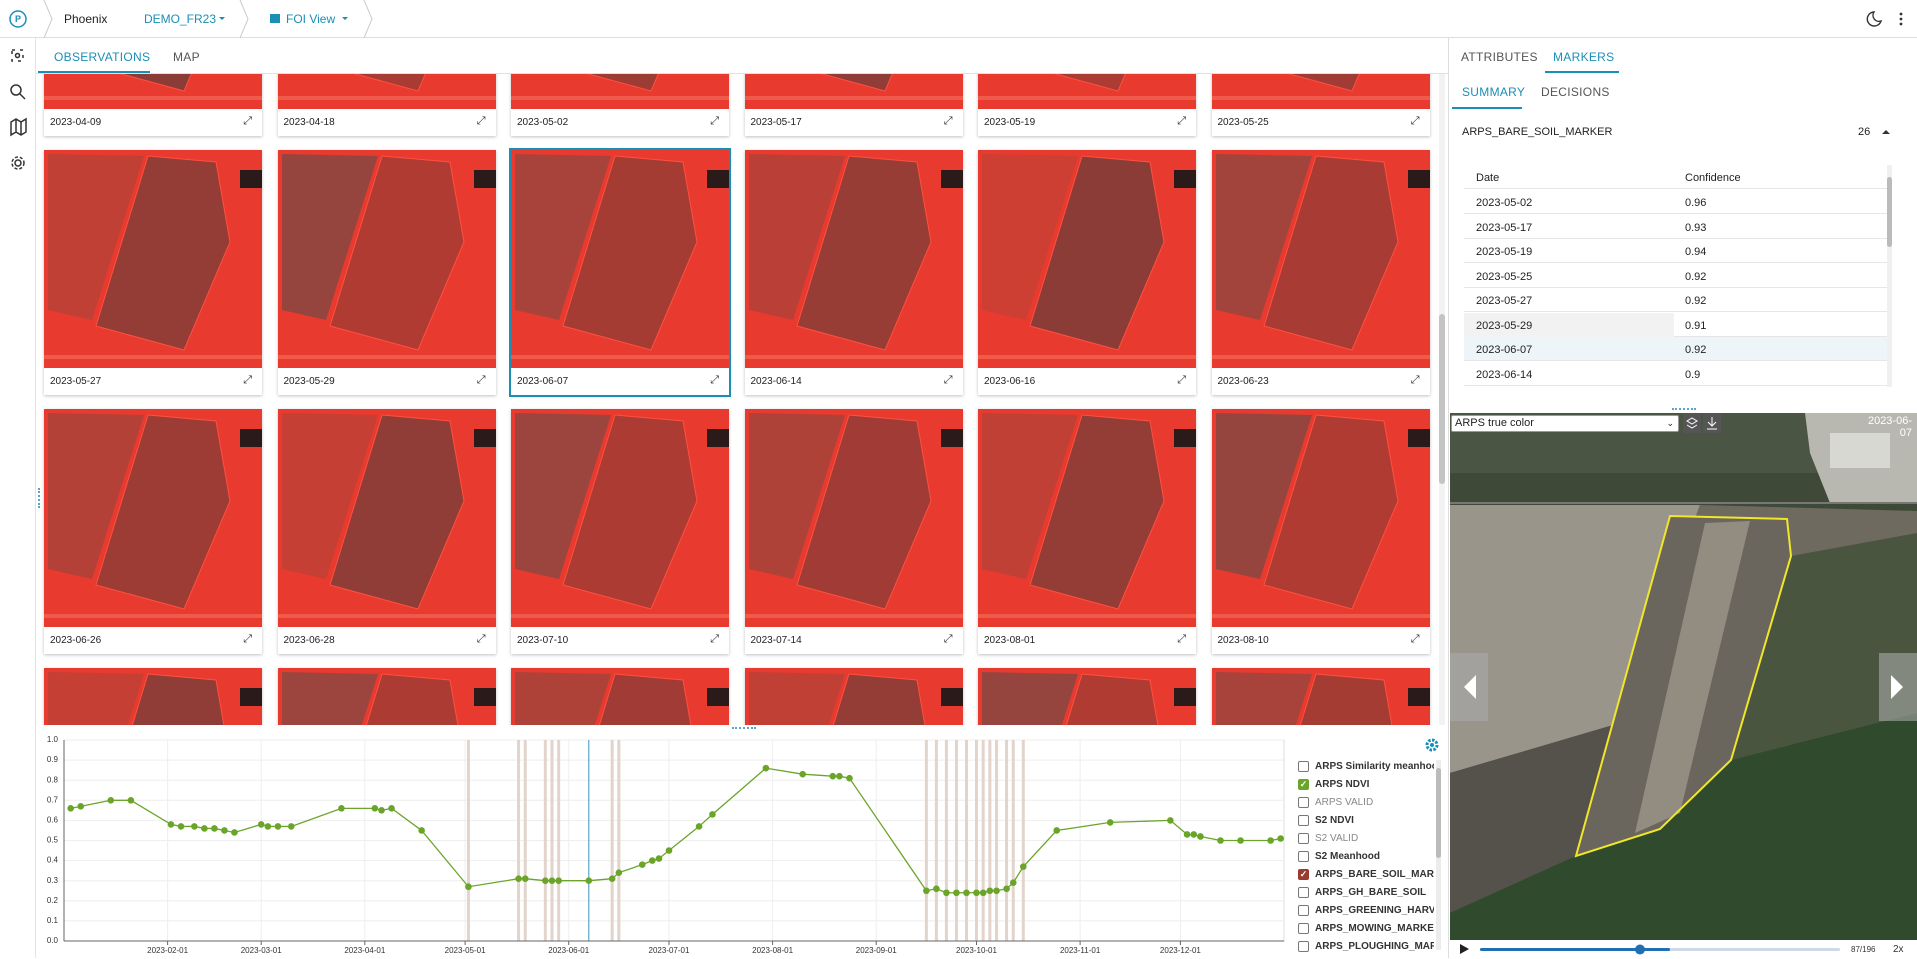 This screenshot has width=1917, height=959. Describe the element at coordinates (153, 272) in the screenshot. I see `observation-card: 2023-05-27 ⤢` at that location.